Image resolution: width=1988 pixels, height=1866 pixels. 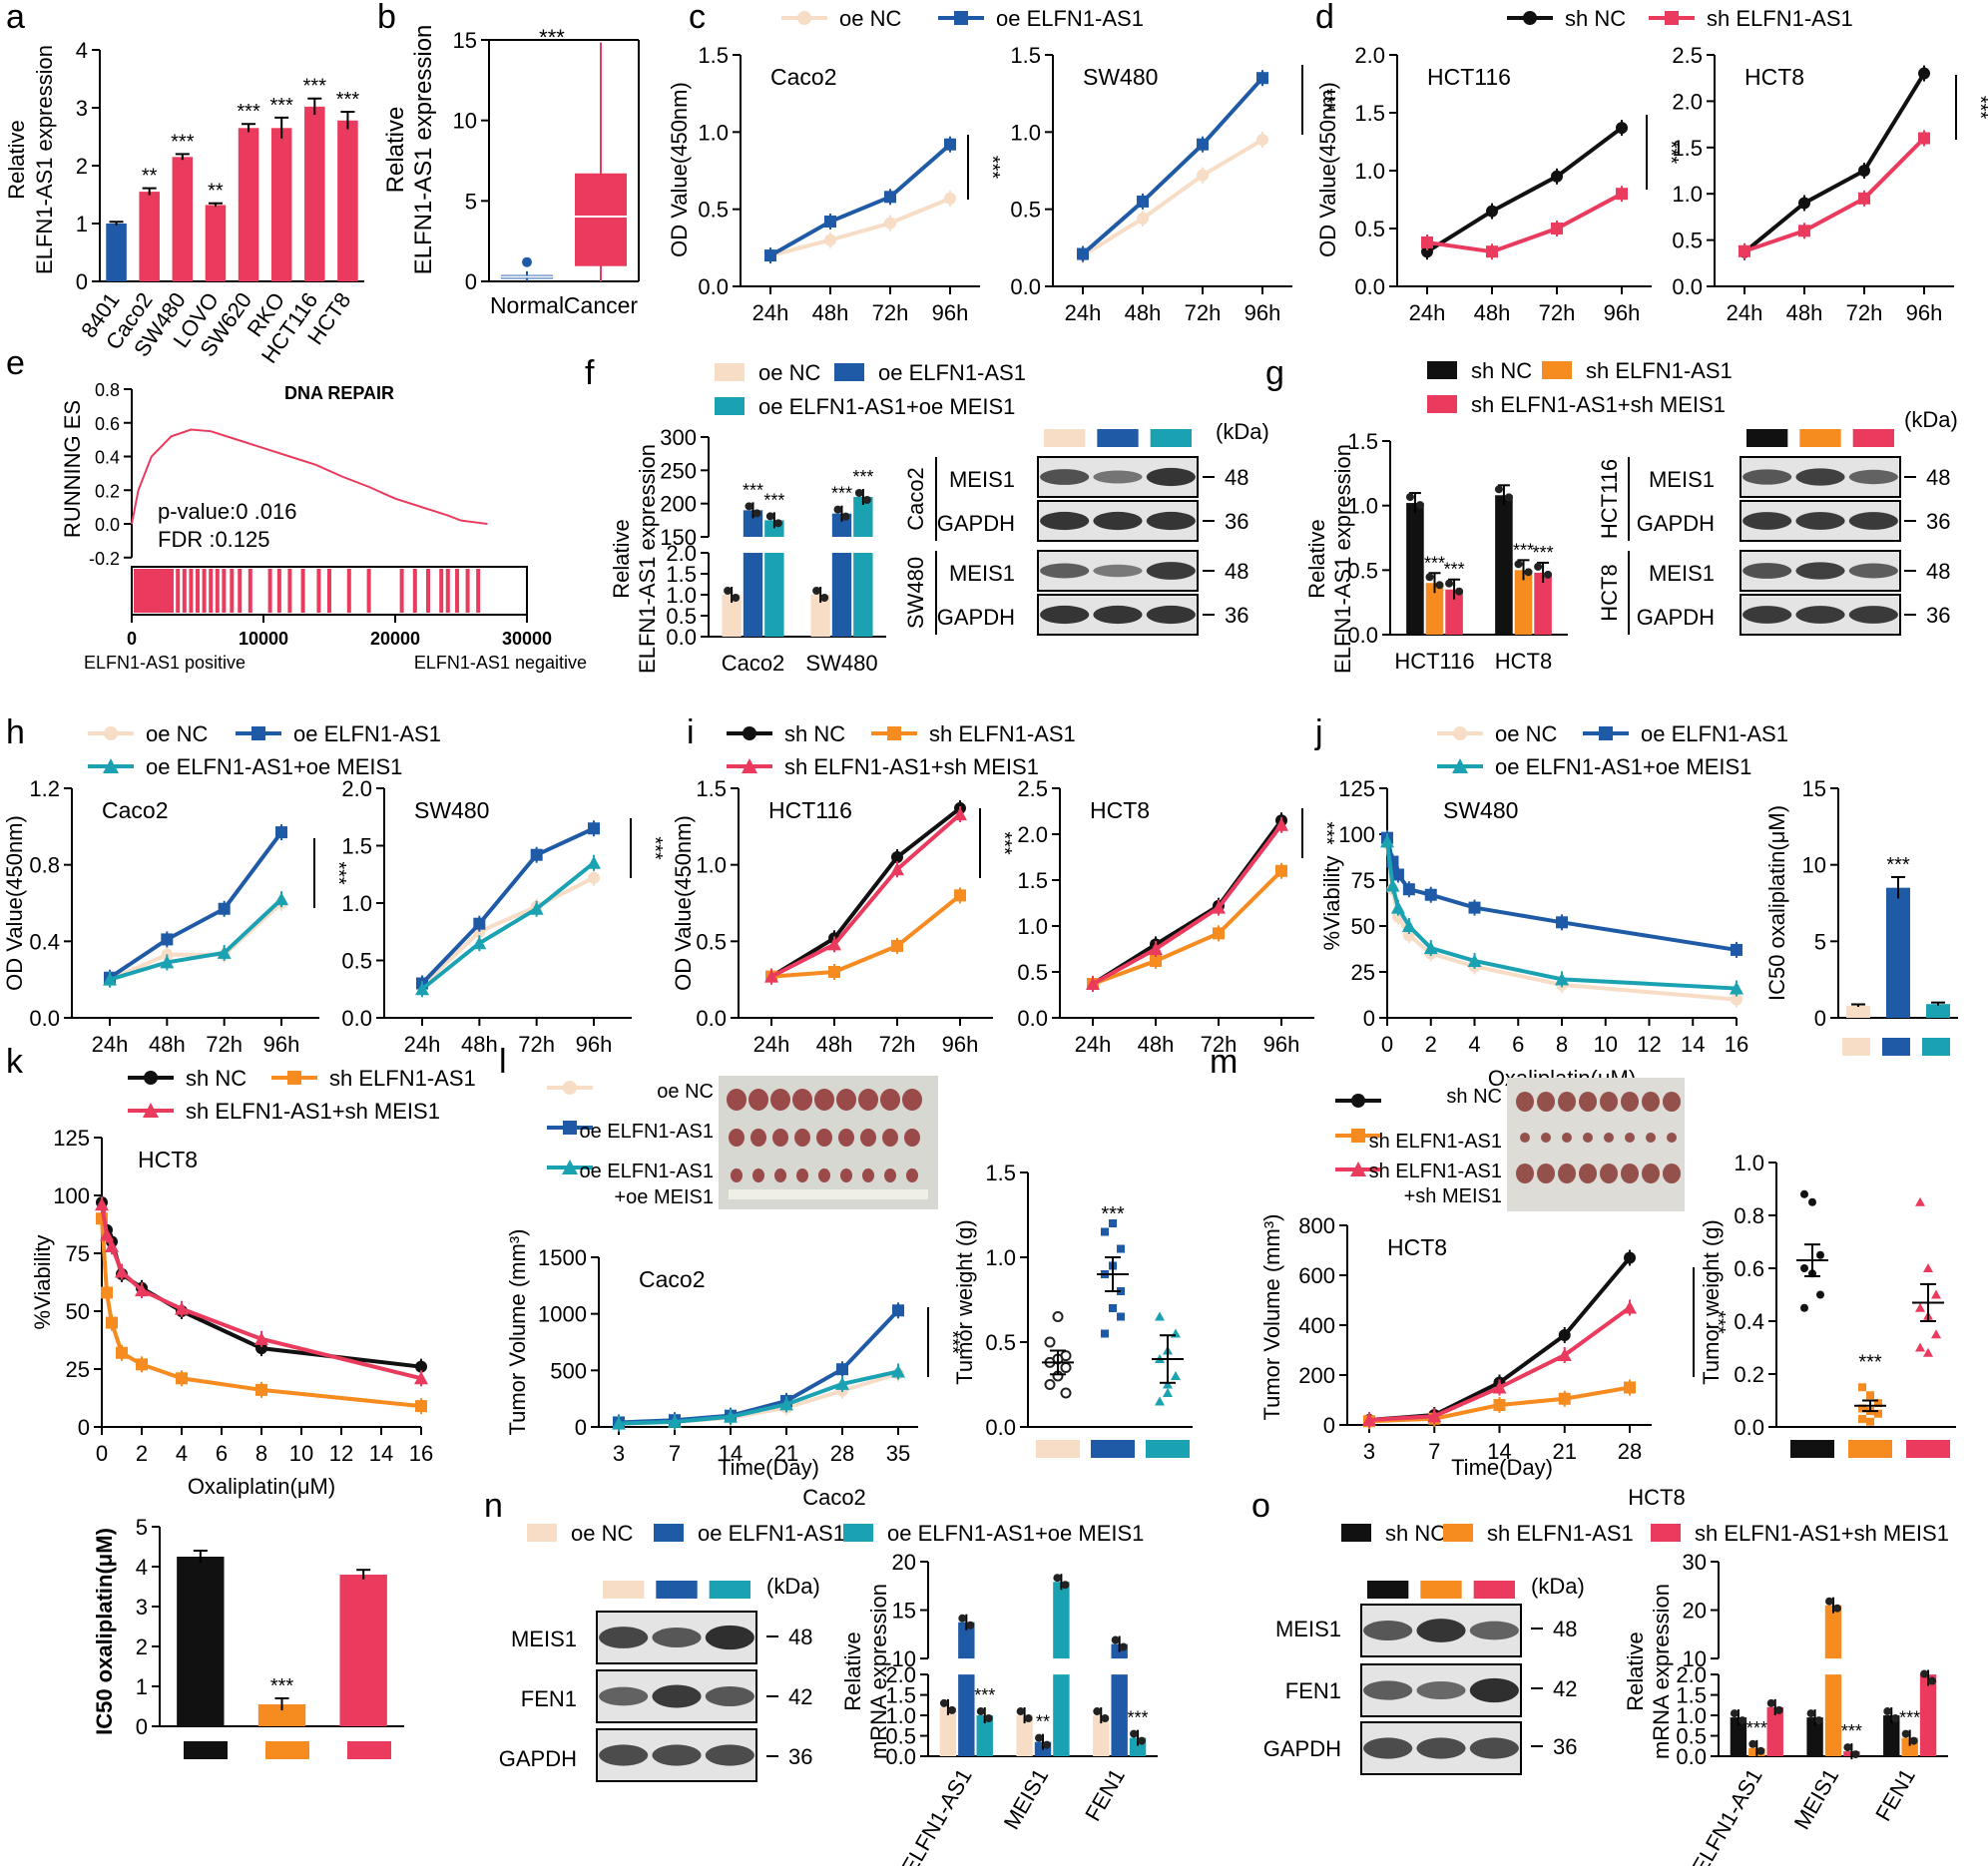 I want to click on blot-cell-label: HCT116, so click(x=1609, y=499).